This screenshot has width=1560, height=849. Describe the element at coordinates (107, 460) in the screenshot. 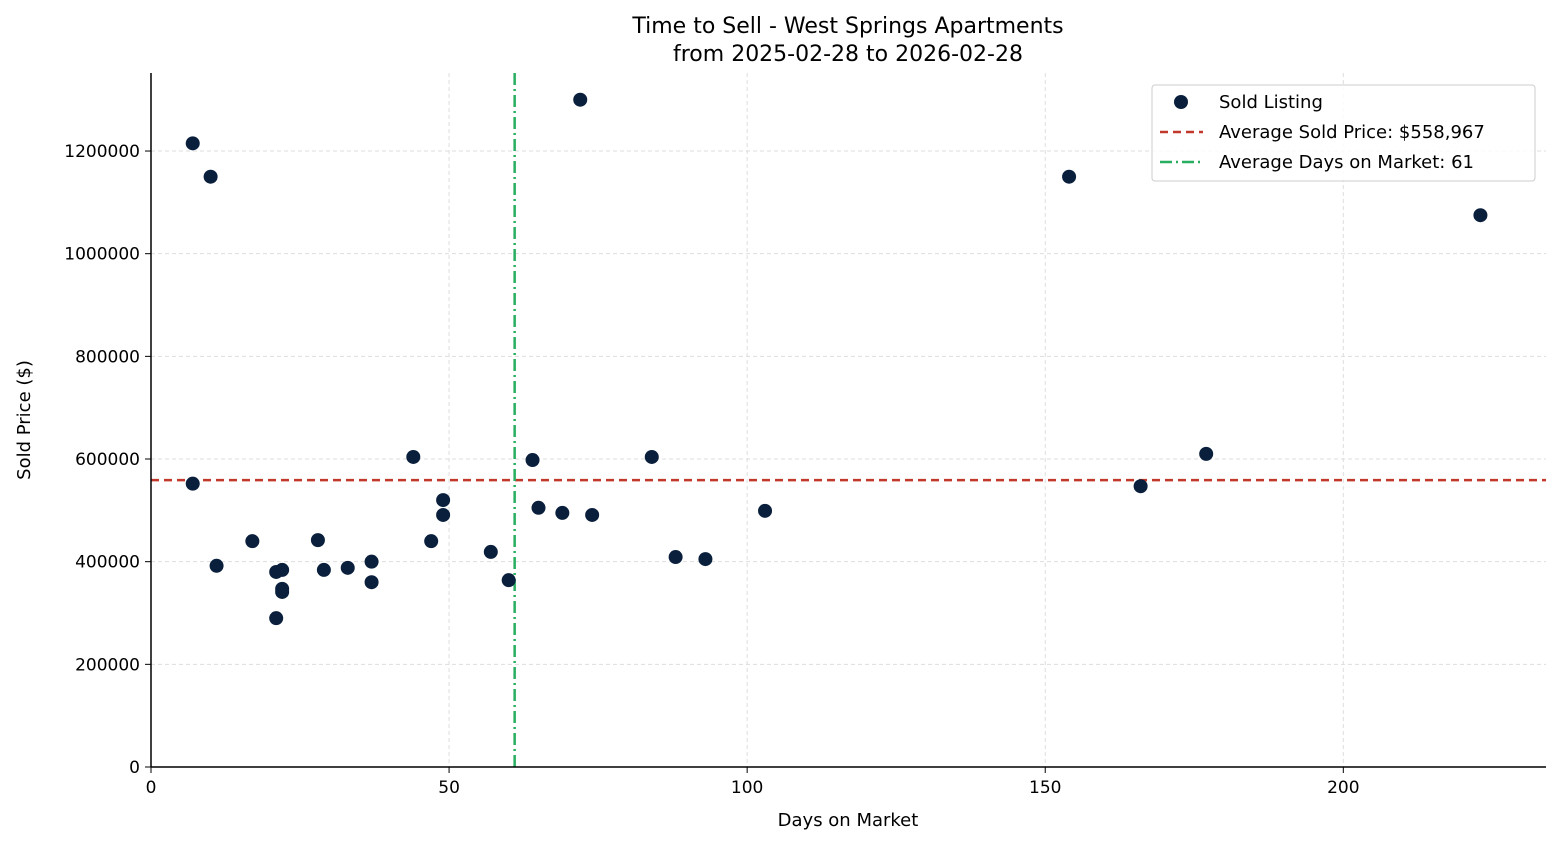

I see `y-tick-label: 600000` at that location.